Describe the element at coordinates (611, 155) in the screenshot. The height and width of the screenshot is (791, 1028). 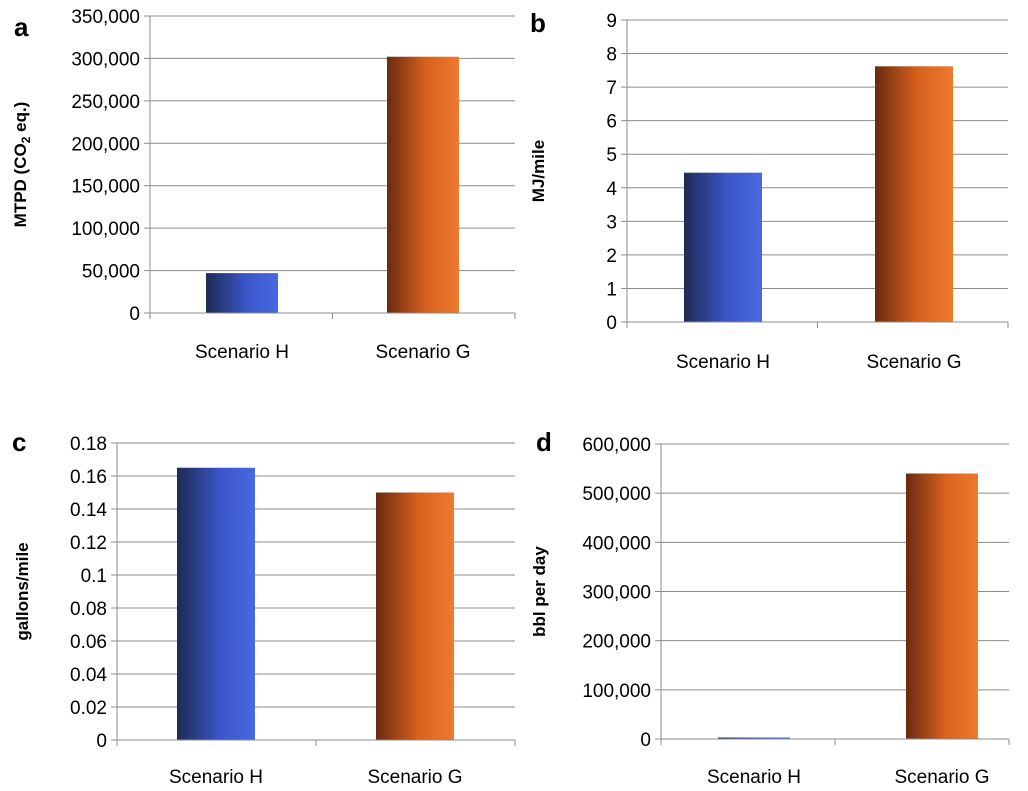
I see `y-tick-label-b-5: 5` at that location.